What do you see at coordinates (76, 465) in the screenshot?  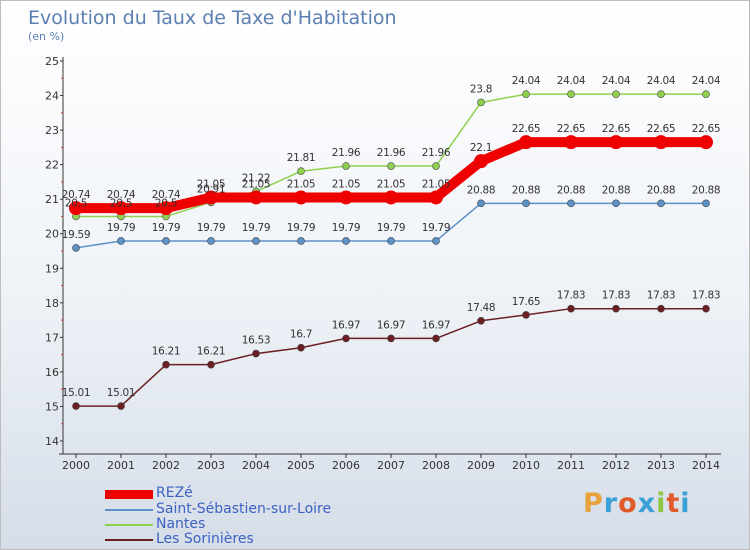 I see `x-tick-label: 2000` at bounding box center [76, 465].